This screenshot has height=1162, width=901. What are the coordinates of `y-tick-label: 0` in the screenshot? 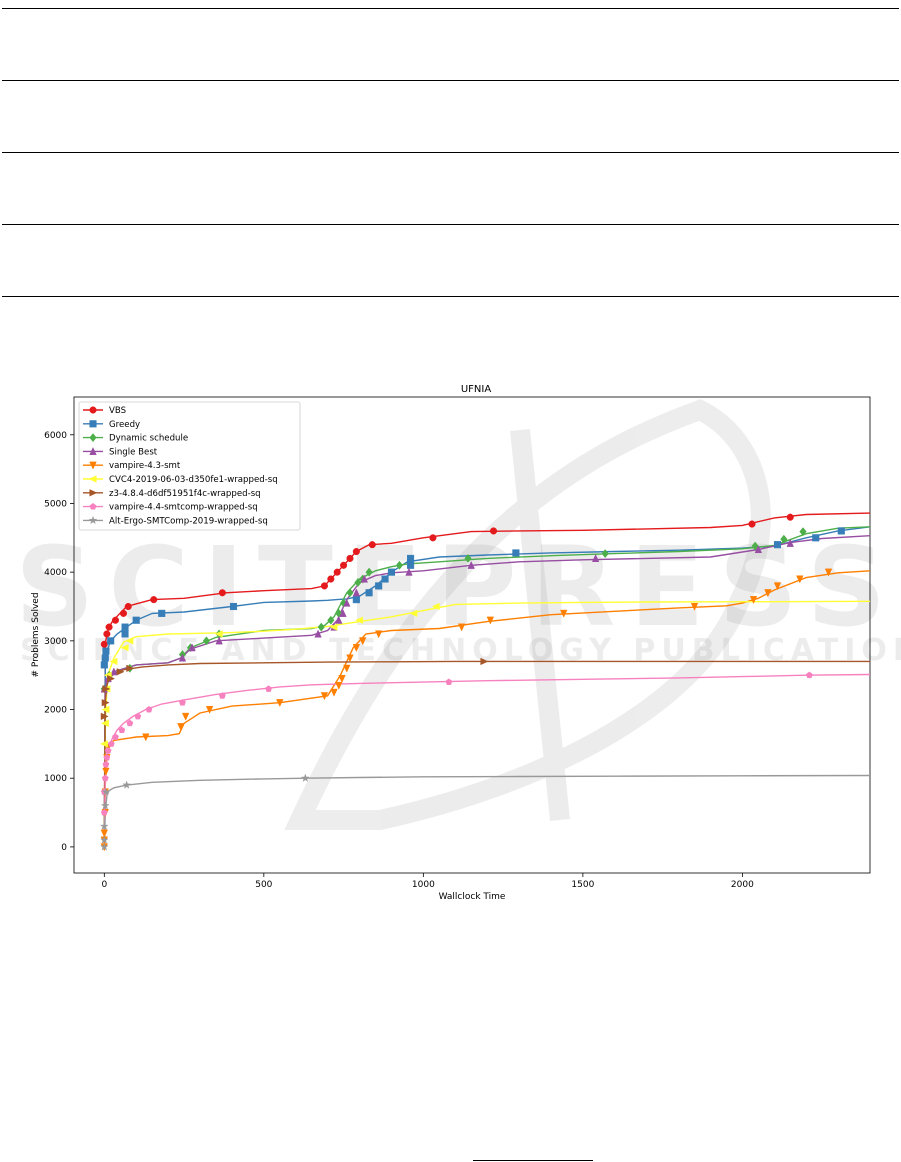 It's located at (64, 848).